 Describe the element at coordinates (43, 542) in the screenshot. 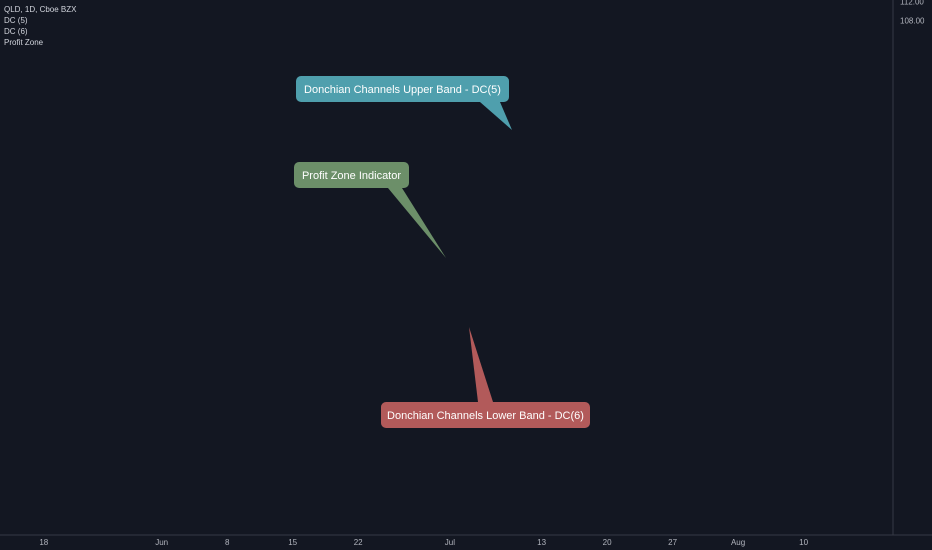

I see `time-tick-label: 18` at that location.